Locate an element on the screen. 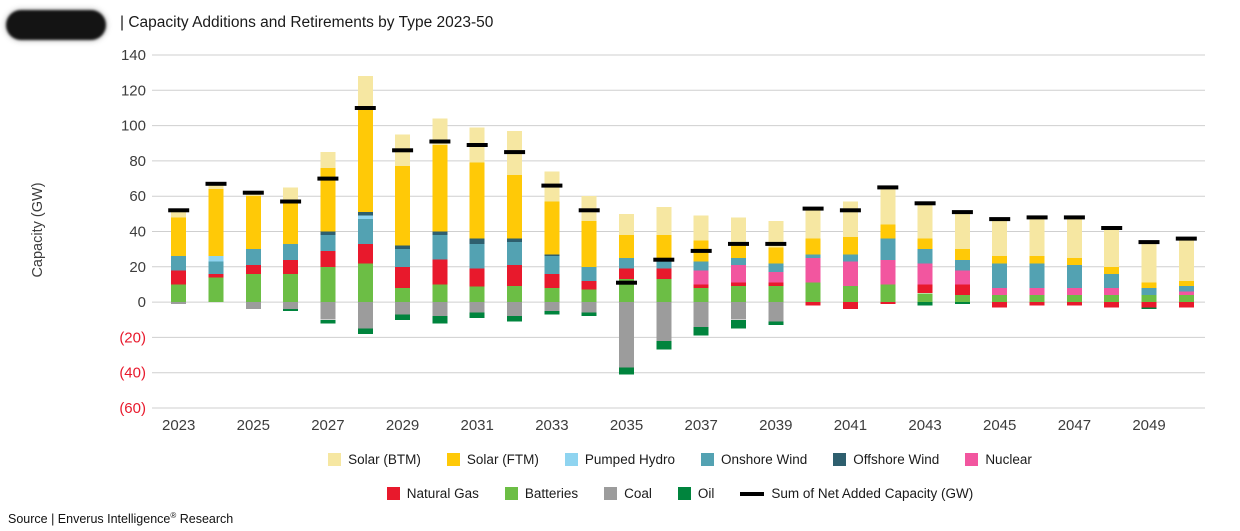 This screenshot has height=531, width=1240. x-tick-label: 2037 is located at coordinates (701, 425).